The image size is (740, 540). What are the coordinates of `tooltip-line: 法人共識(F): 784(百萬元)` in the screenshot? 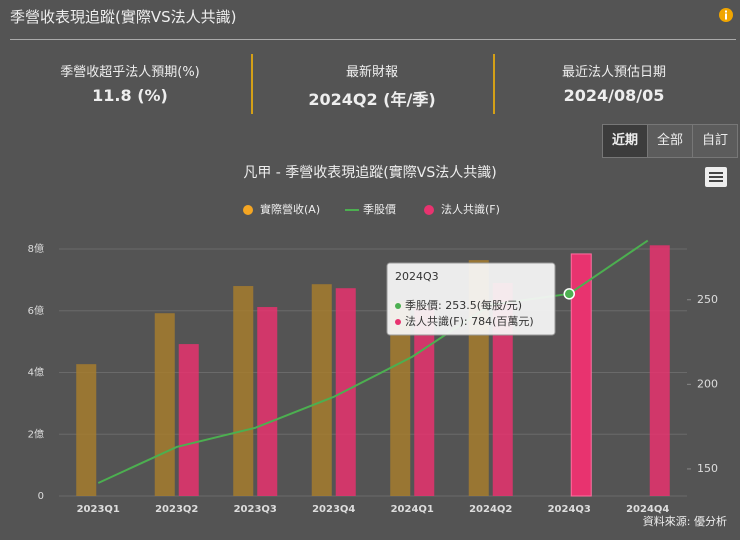 It's located at (469, 321).